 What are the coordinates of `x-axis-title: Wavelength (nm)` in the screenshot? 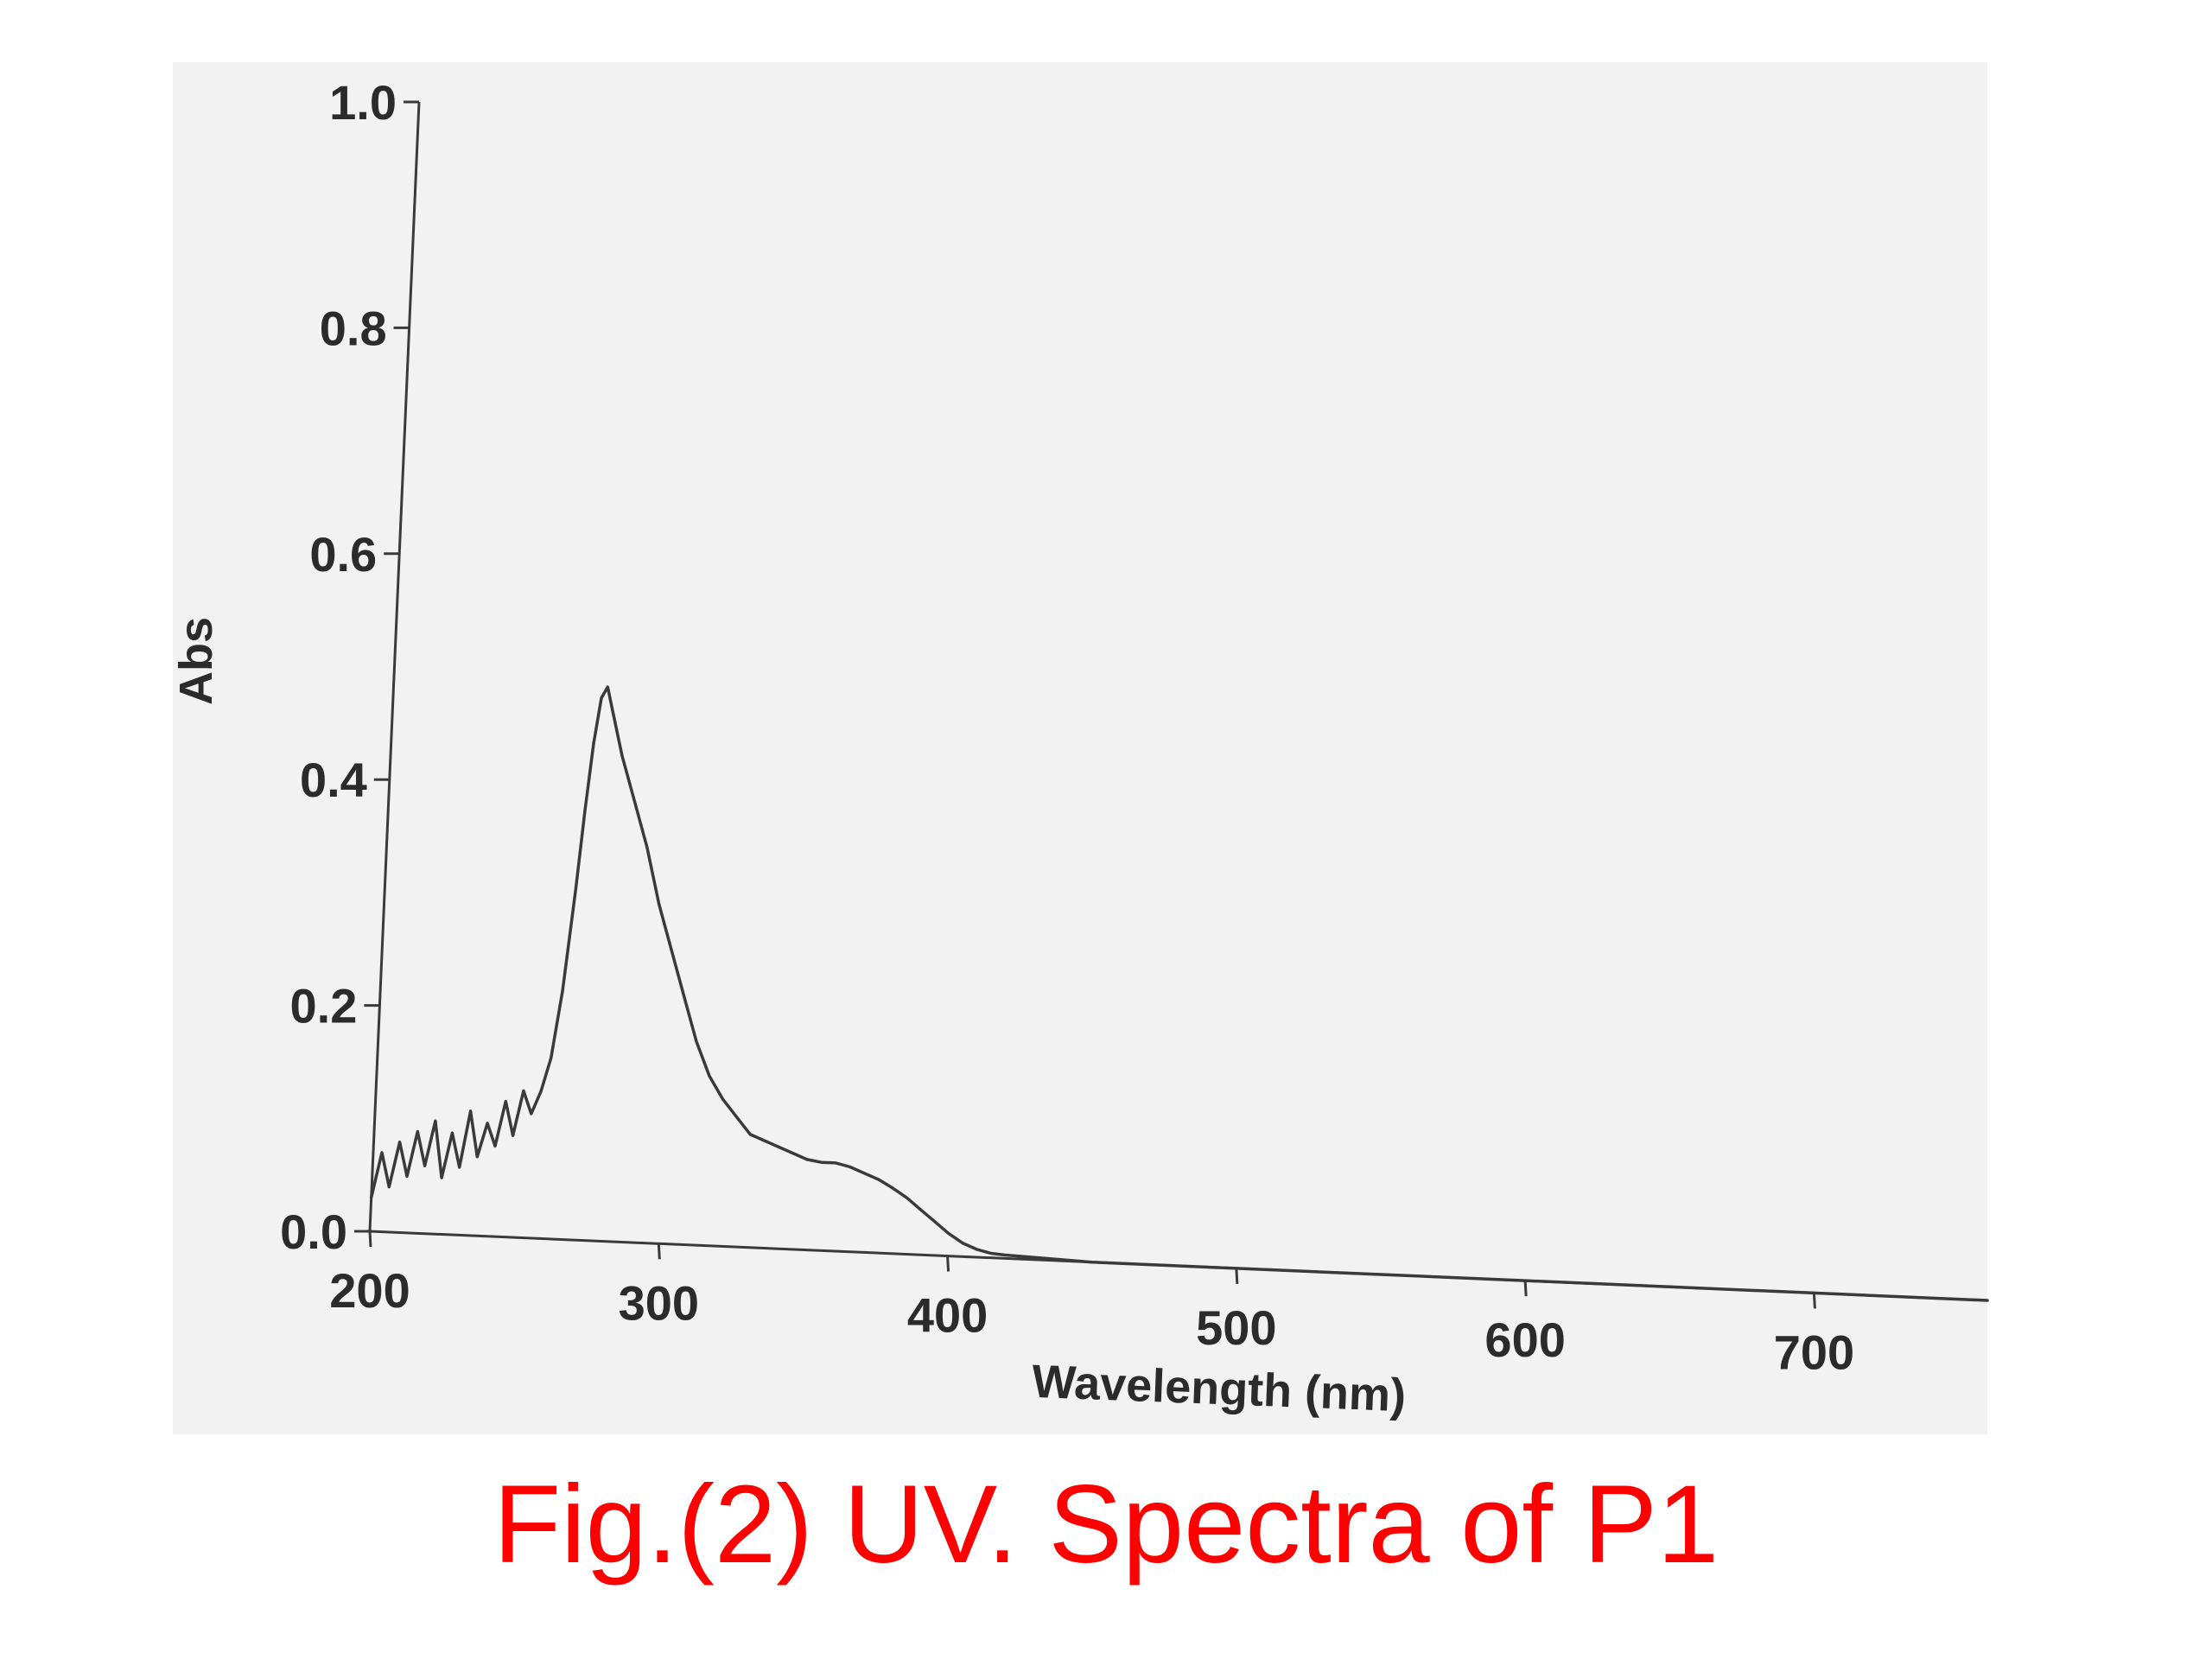 It's located at (1219, 1389).